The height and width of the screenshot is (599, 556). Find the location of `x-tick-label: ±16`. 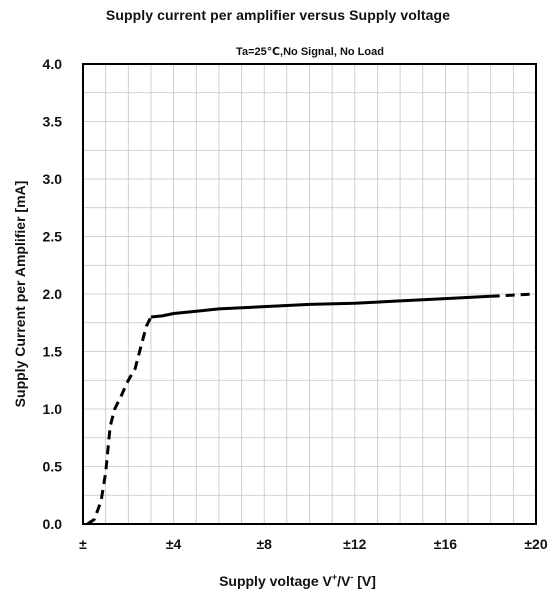

x-tick-label: ±16 is located at coordinates (445, 544).